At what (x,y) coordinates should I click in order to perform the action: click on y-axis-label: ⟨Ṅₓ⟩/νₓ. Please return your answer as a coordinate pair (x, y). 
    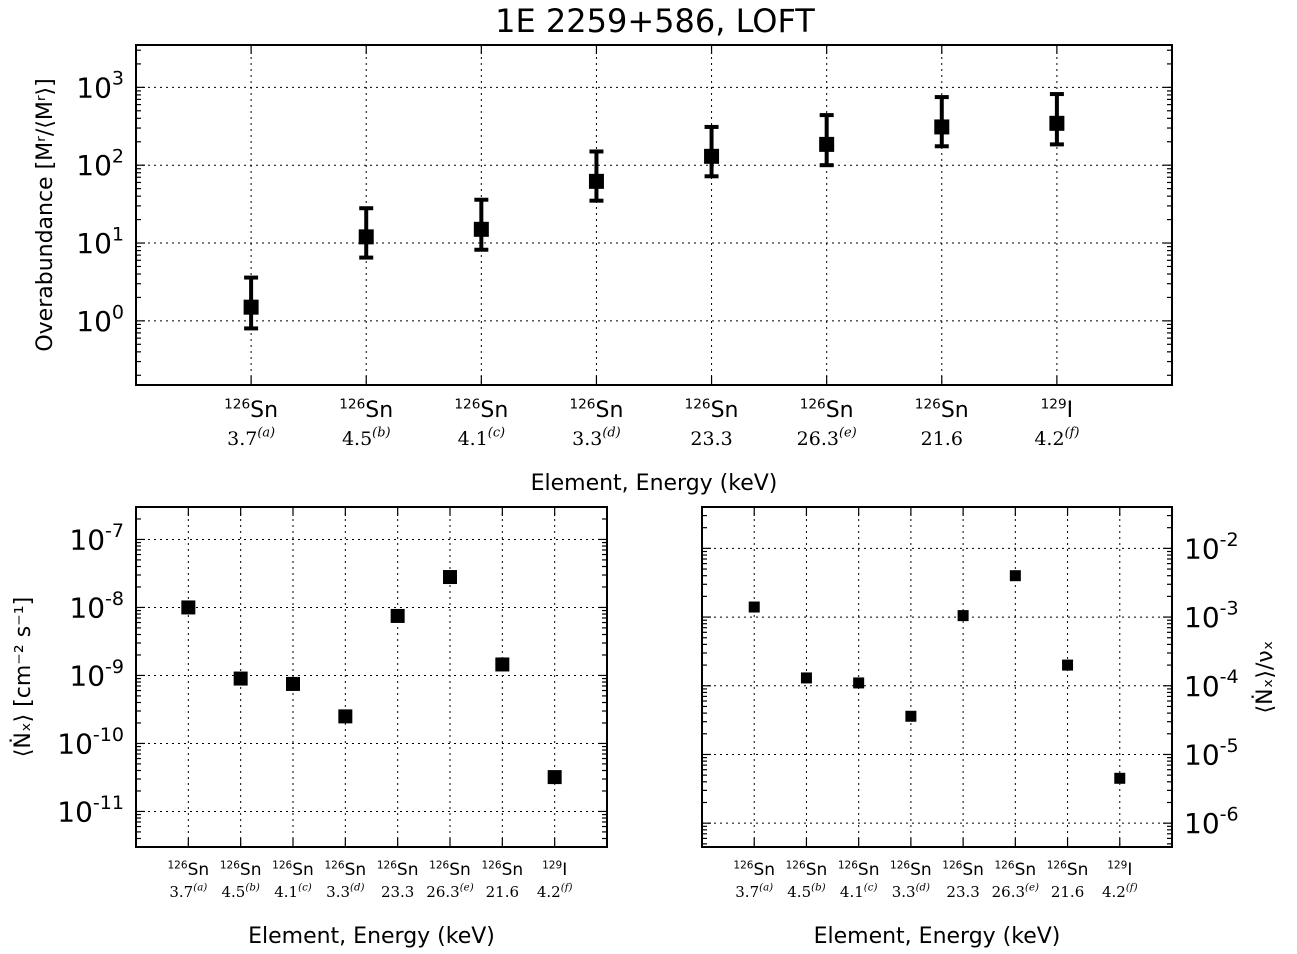
    Looking at the image, I should click on (1265, 677).